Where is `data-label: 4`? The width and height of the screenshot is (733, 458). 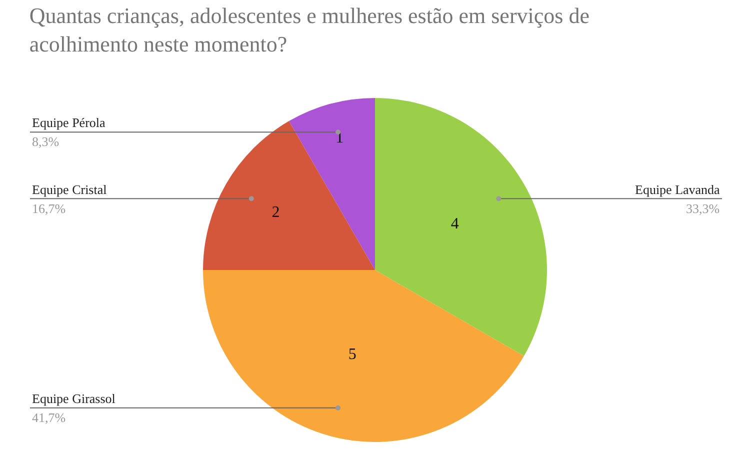
data-label: 4 is located at coordinates (454, 223).